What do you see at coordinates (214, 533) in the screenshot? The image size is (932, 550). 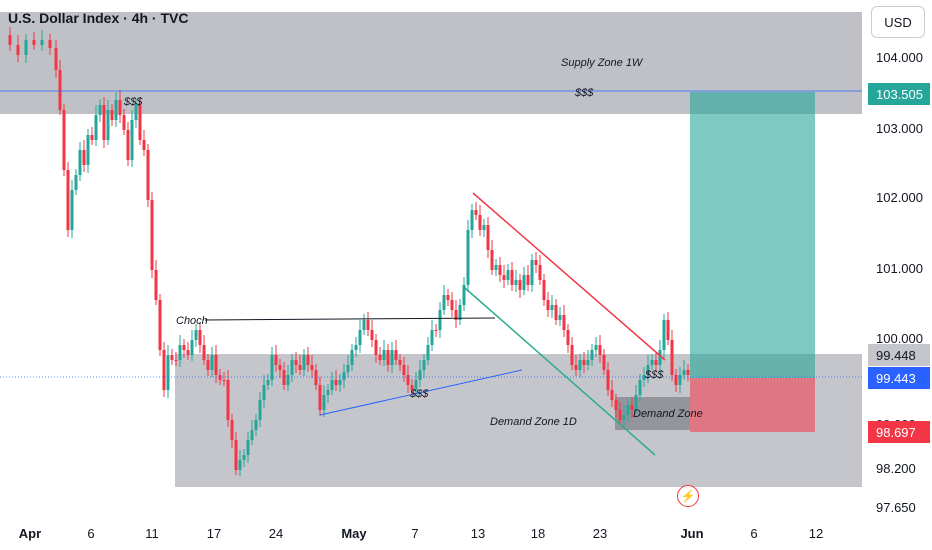 I see `x-tick-label: 17` at bounding box center [214, 533].